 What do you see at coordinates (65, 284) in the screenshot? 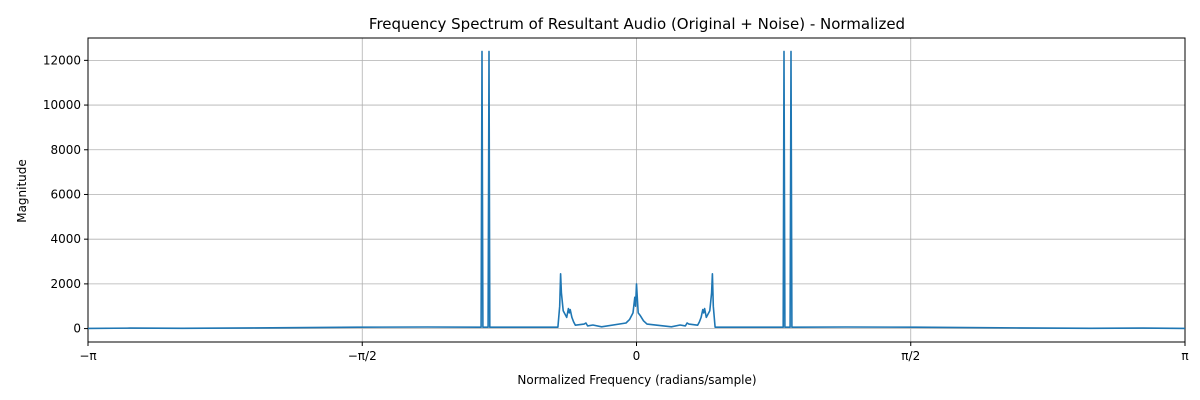
I see `y-tick-label: 2000` at bounding box center [65, 284].